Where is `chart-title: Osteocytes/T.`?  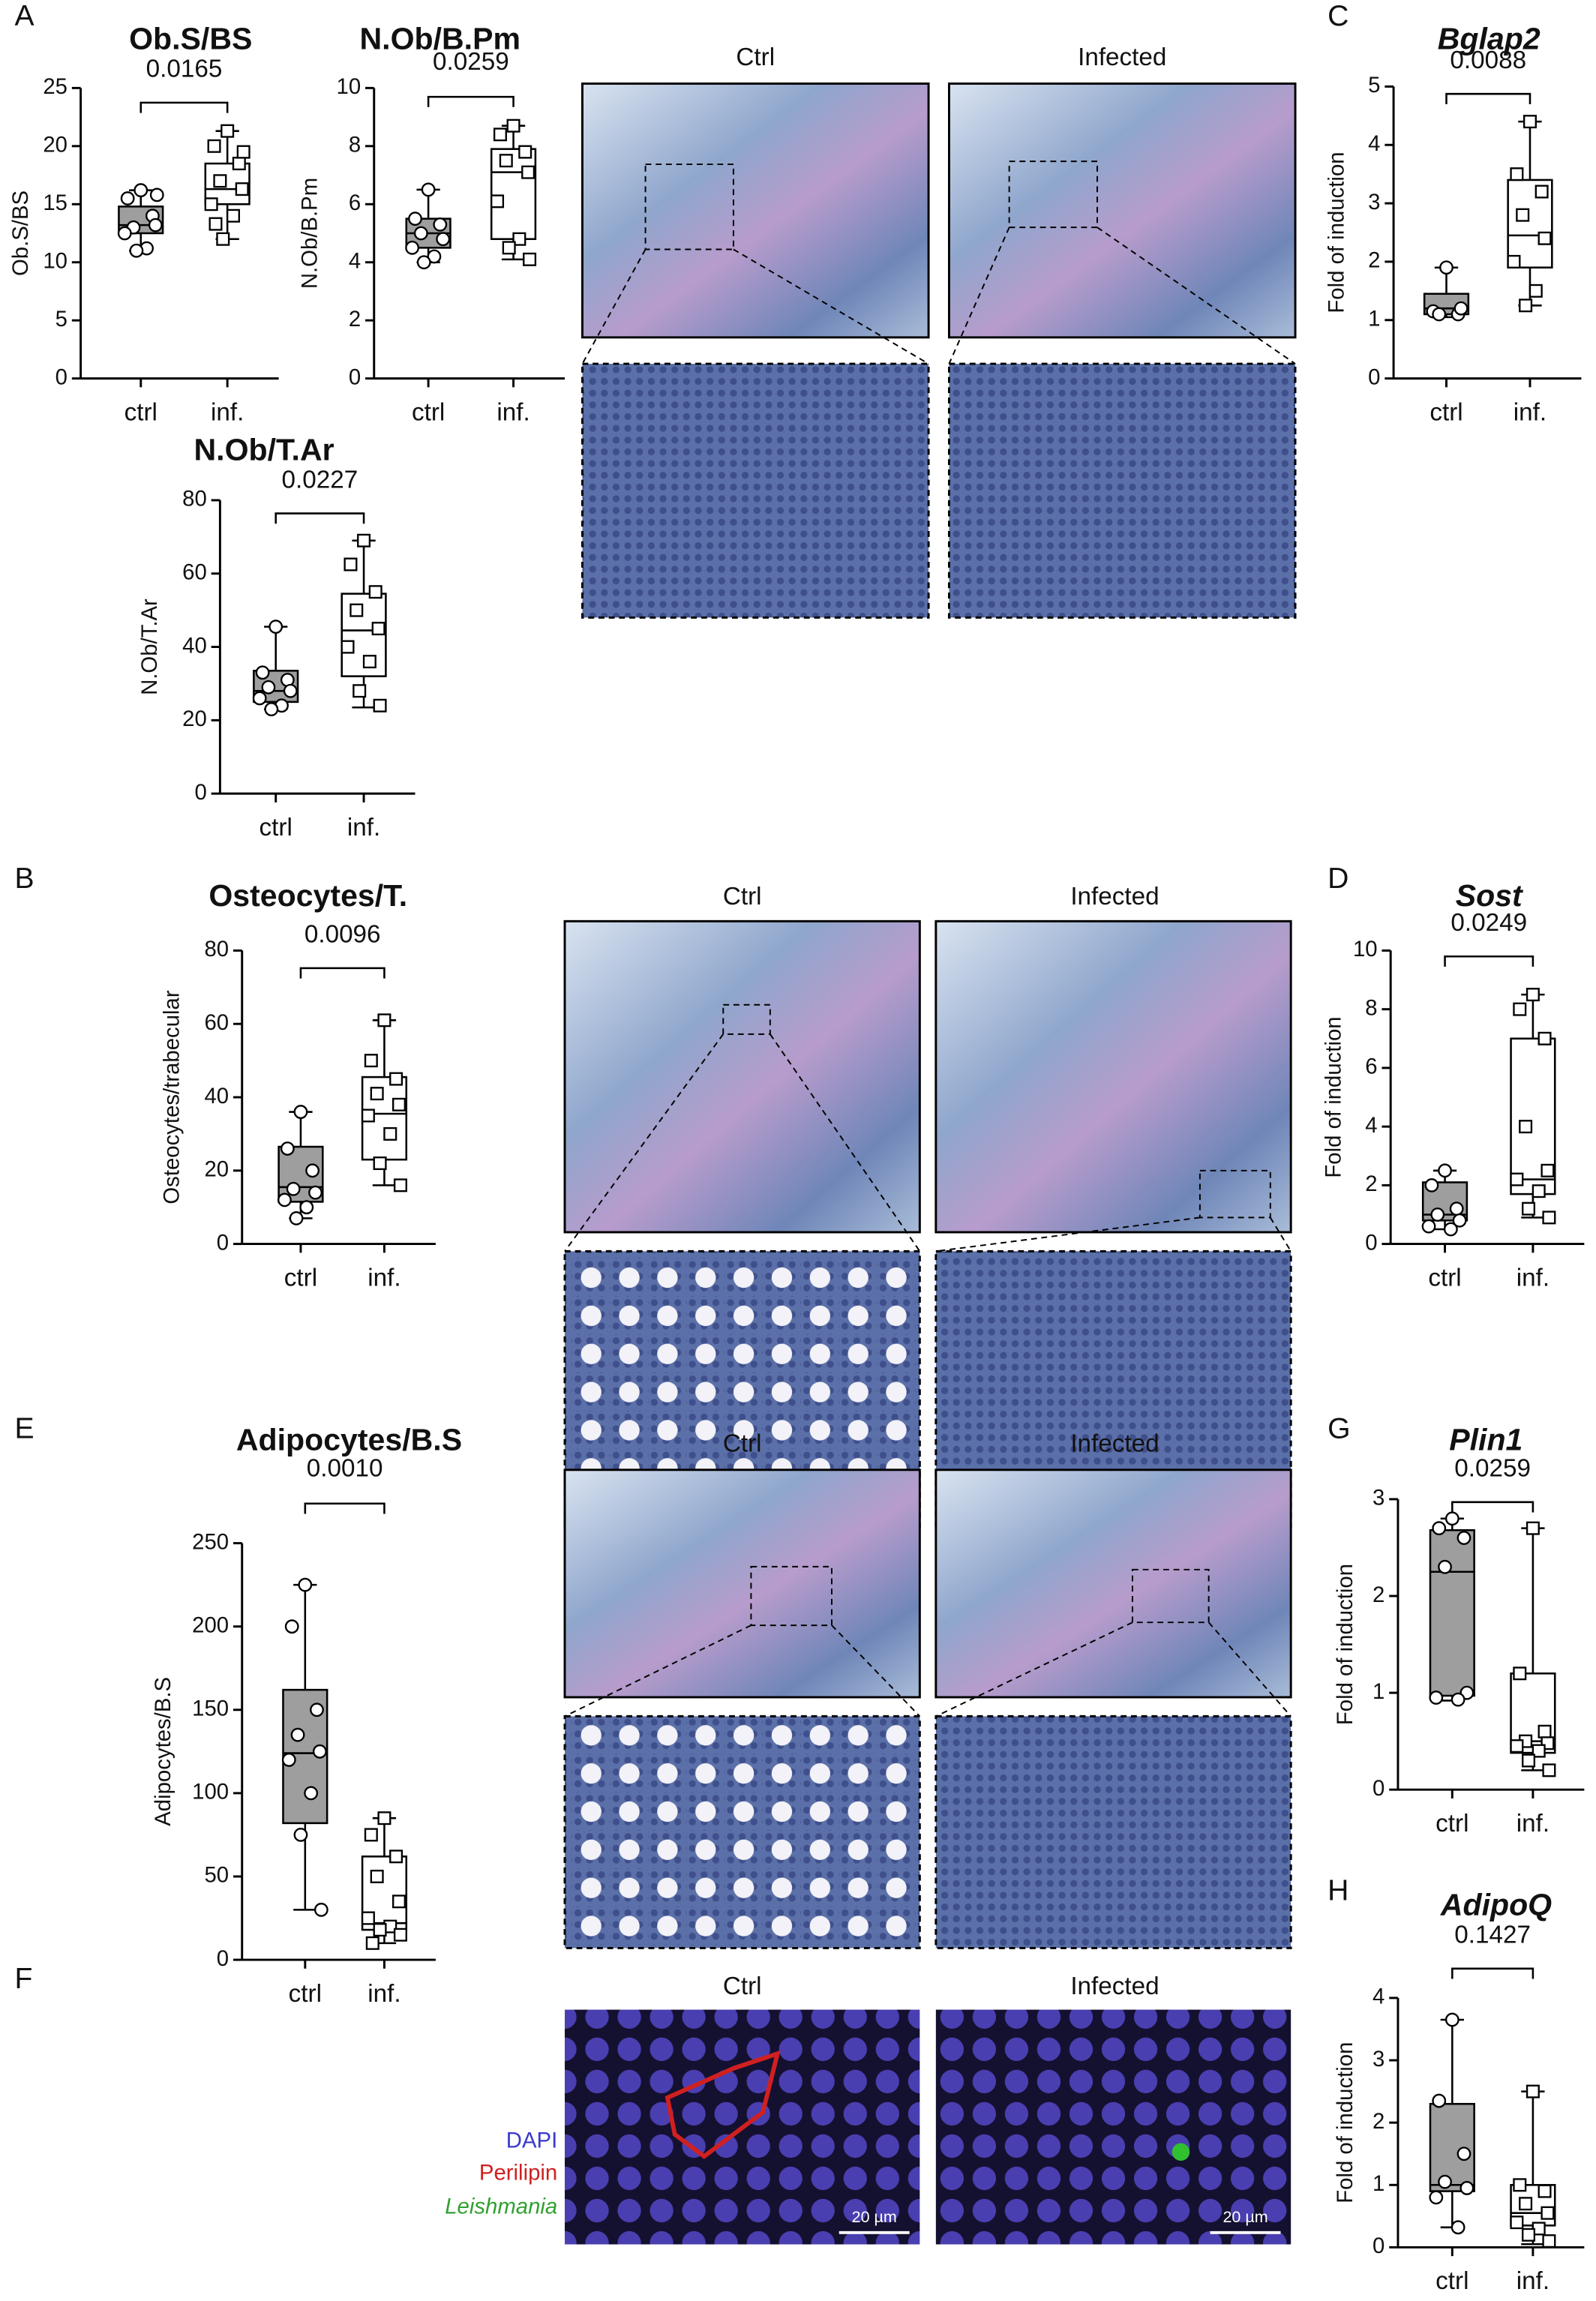
chart-title: Osteocytes/T. is located at coordinates (307, 895).